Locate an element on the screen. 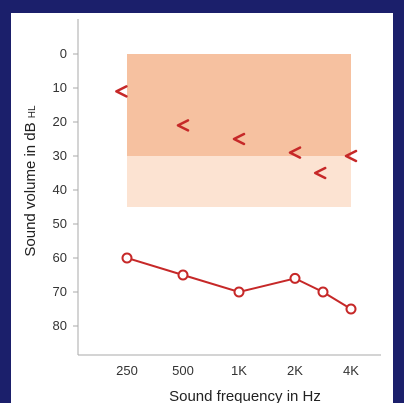 Image resolution: width=404 pixels, height=403 pixels. y-axis-title-text: Sound volume in dB is located at coordinates (30, 189).